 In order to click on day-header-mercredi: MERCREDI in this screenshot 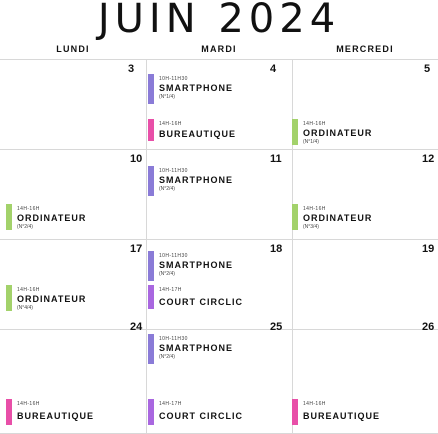, I will do `click(365, 49)`.